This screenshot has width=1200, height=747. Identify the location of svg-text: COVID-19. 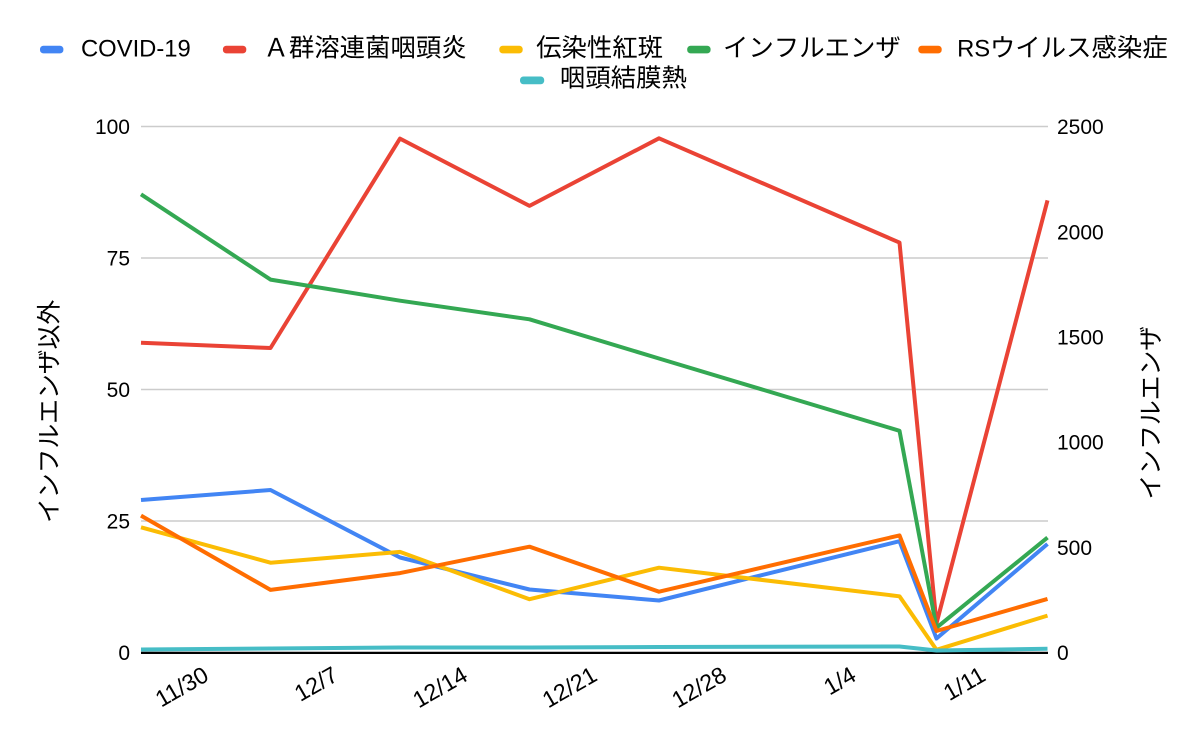
(136, 49).